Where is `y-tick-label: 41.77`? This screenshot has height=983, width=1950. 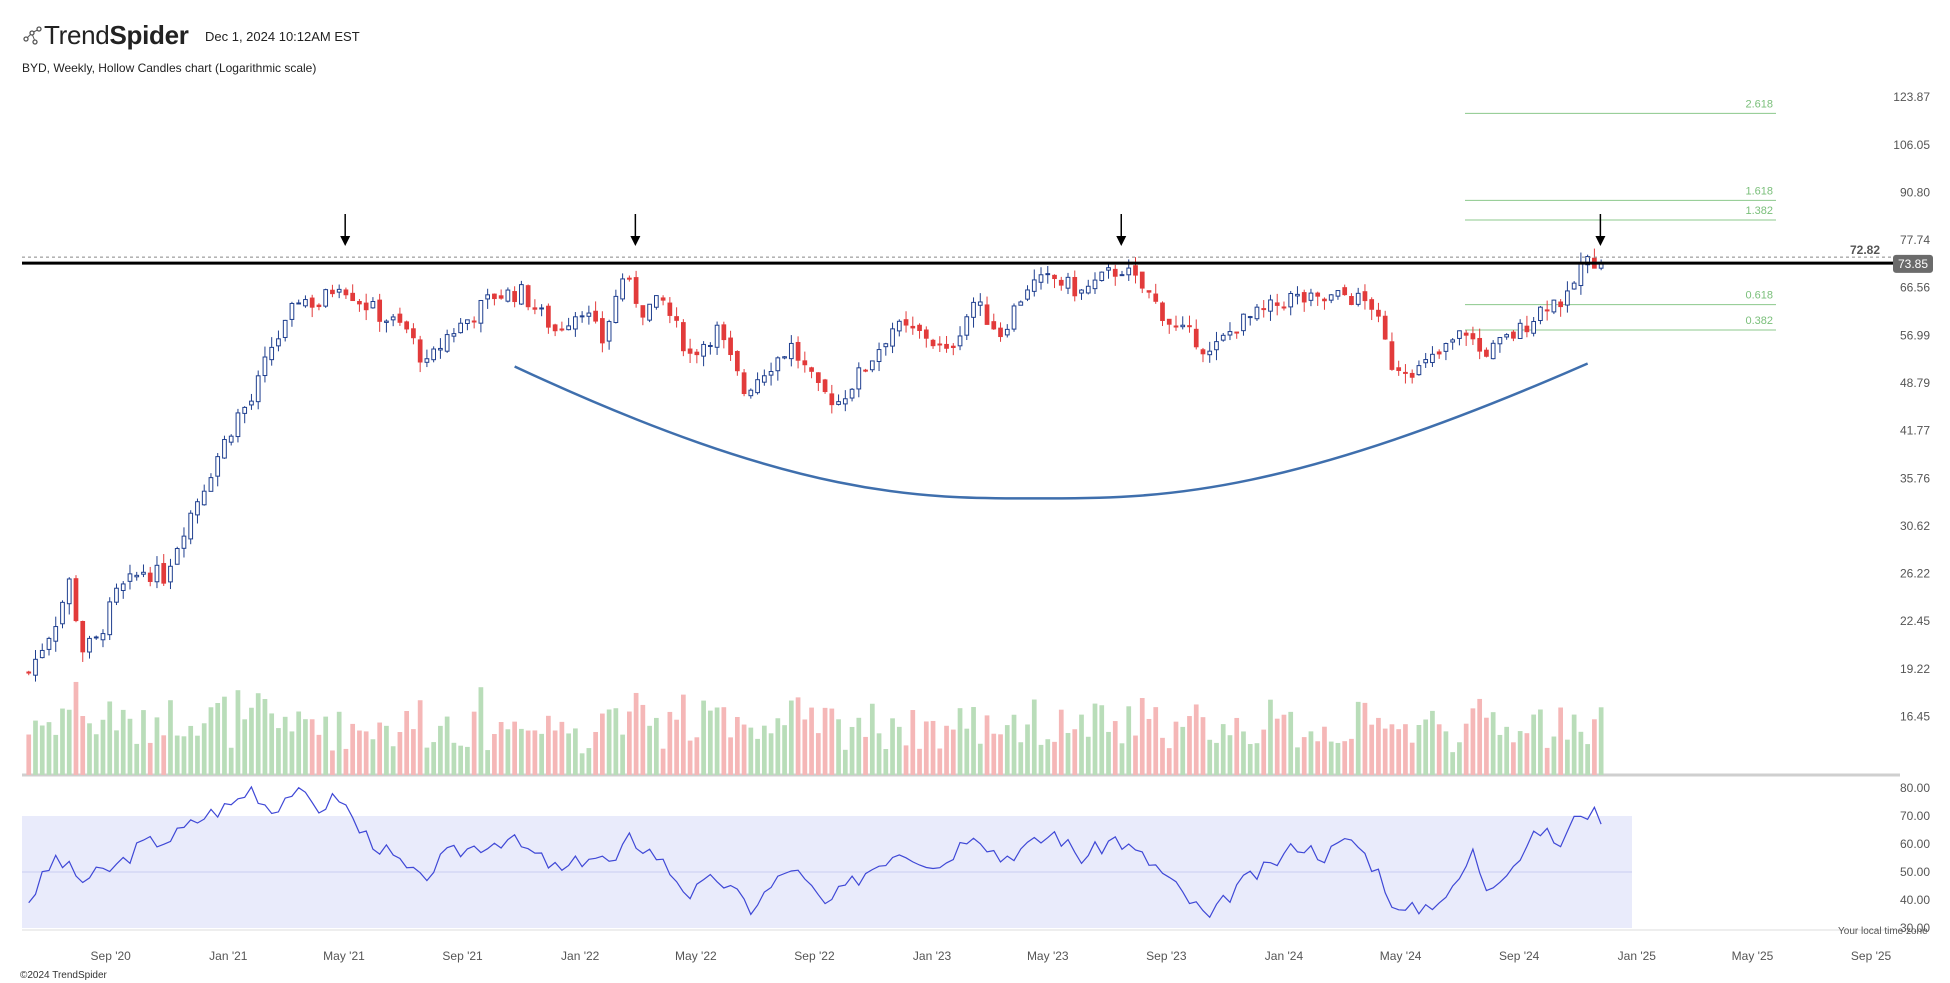
y-tick-label: 41.77 is located at coordinates (1915, 431).